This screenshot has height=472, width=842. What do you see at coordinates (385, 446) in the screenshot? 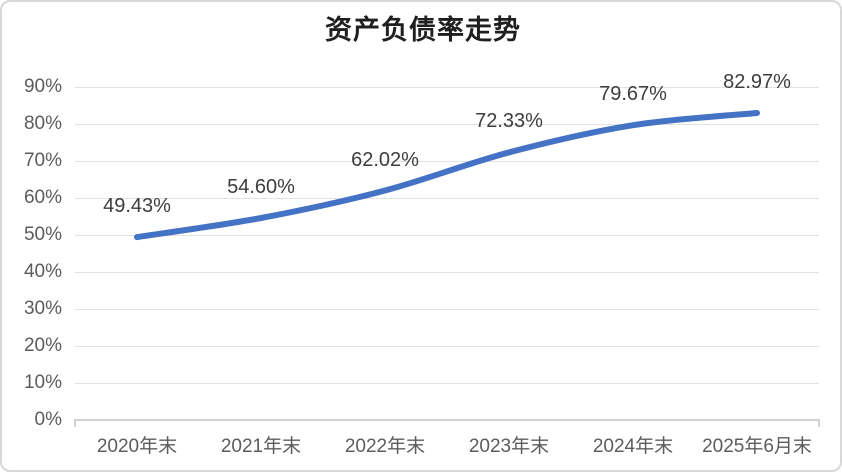
I see `x-axis-label: 2022年末` at bounding box center [385, 446].